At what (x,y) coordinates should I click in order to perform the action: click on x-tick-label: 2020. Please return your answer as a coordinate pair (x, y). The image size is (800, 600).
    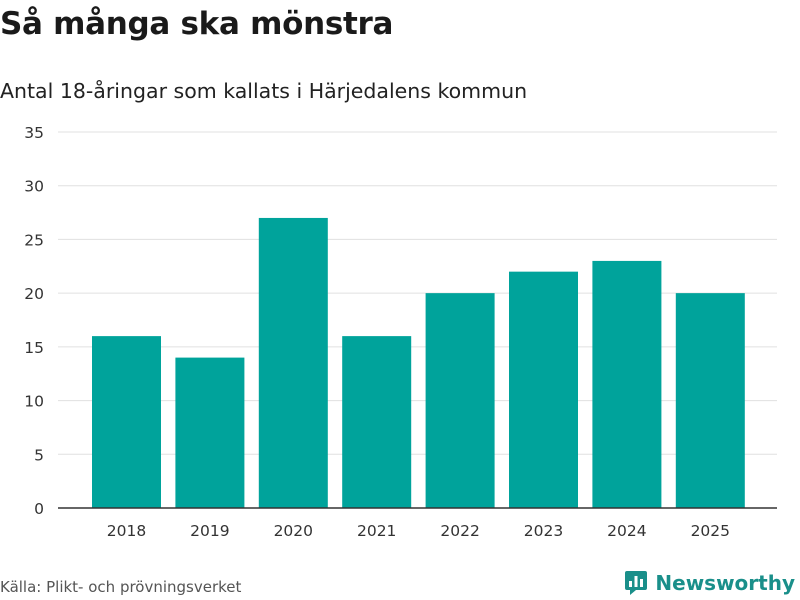
    Looking at the image, I should click on (293, 531).